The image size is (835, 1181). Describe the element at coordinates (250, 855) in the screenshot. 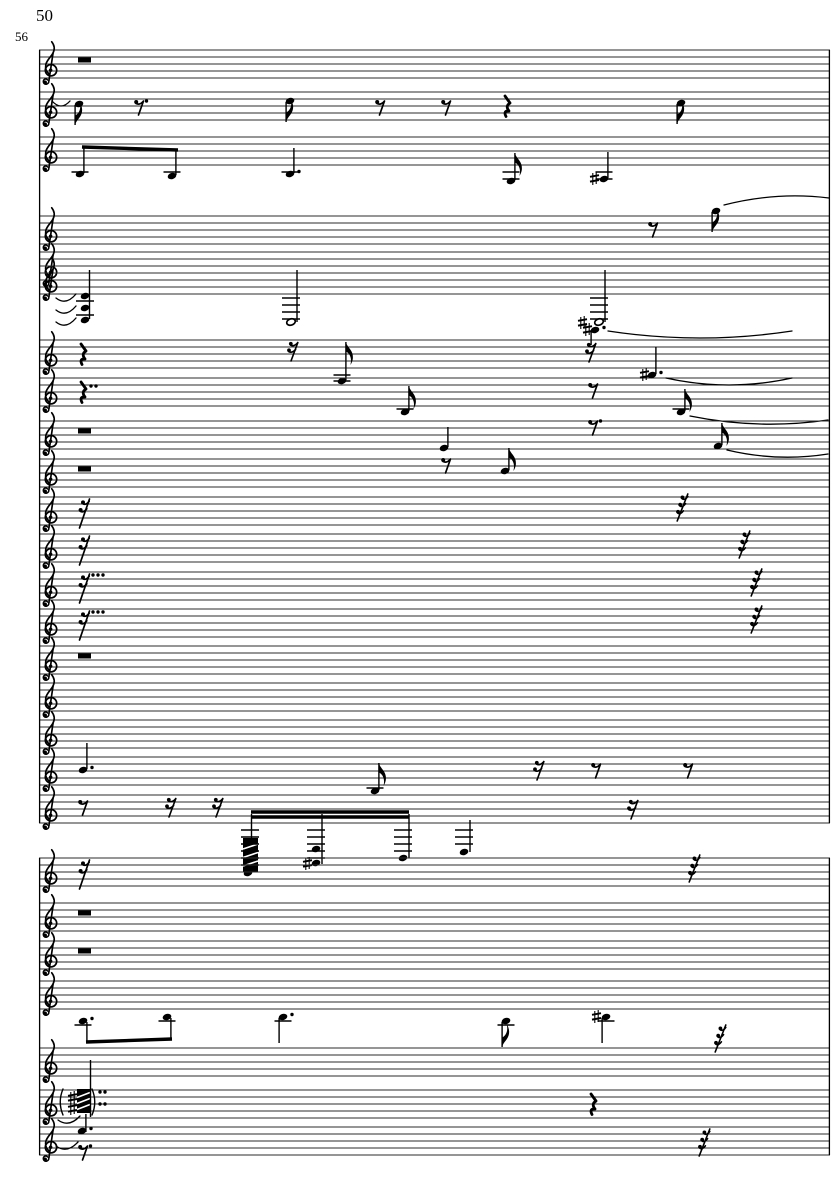

I see `cluster-hatch` at that location.